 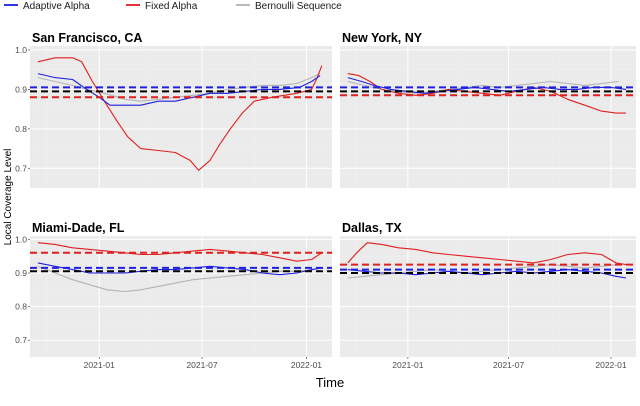 I want to click on x-axis-title: Time, so click(x=330, y=382).